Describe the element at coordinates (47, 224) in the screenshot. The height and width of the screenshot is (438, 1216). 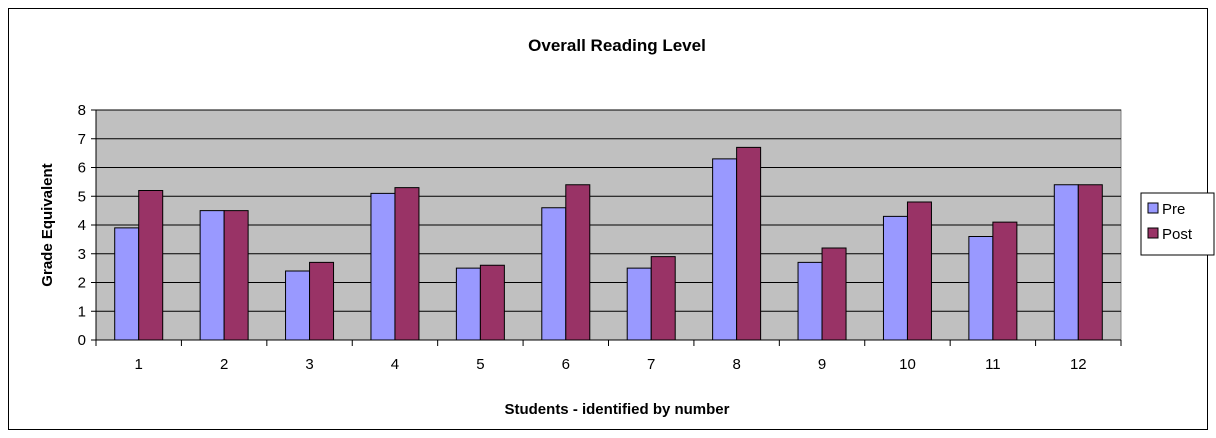
I see `y-axis-title: Grade Equivalent` at that location.